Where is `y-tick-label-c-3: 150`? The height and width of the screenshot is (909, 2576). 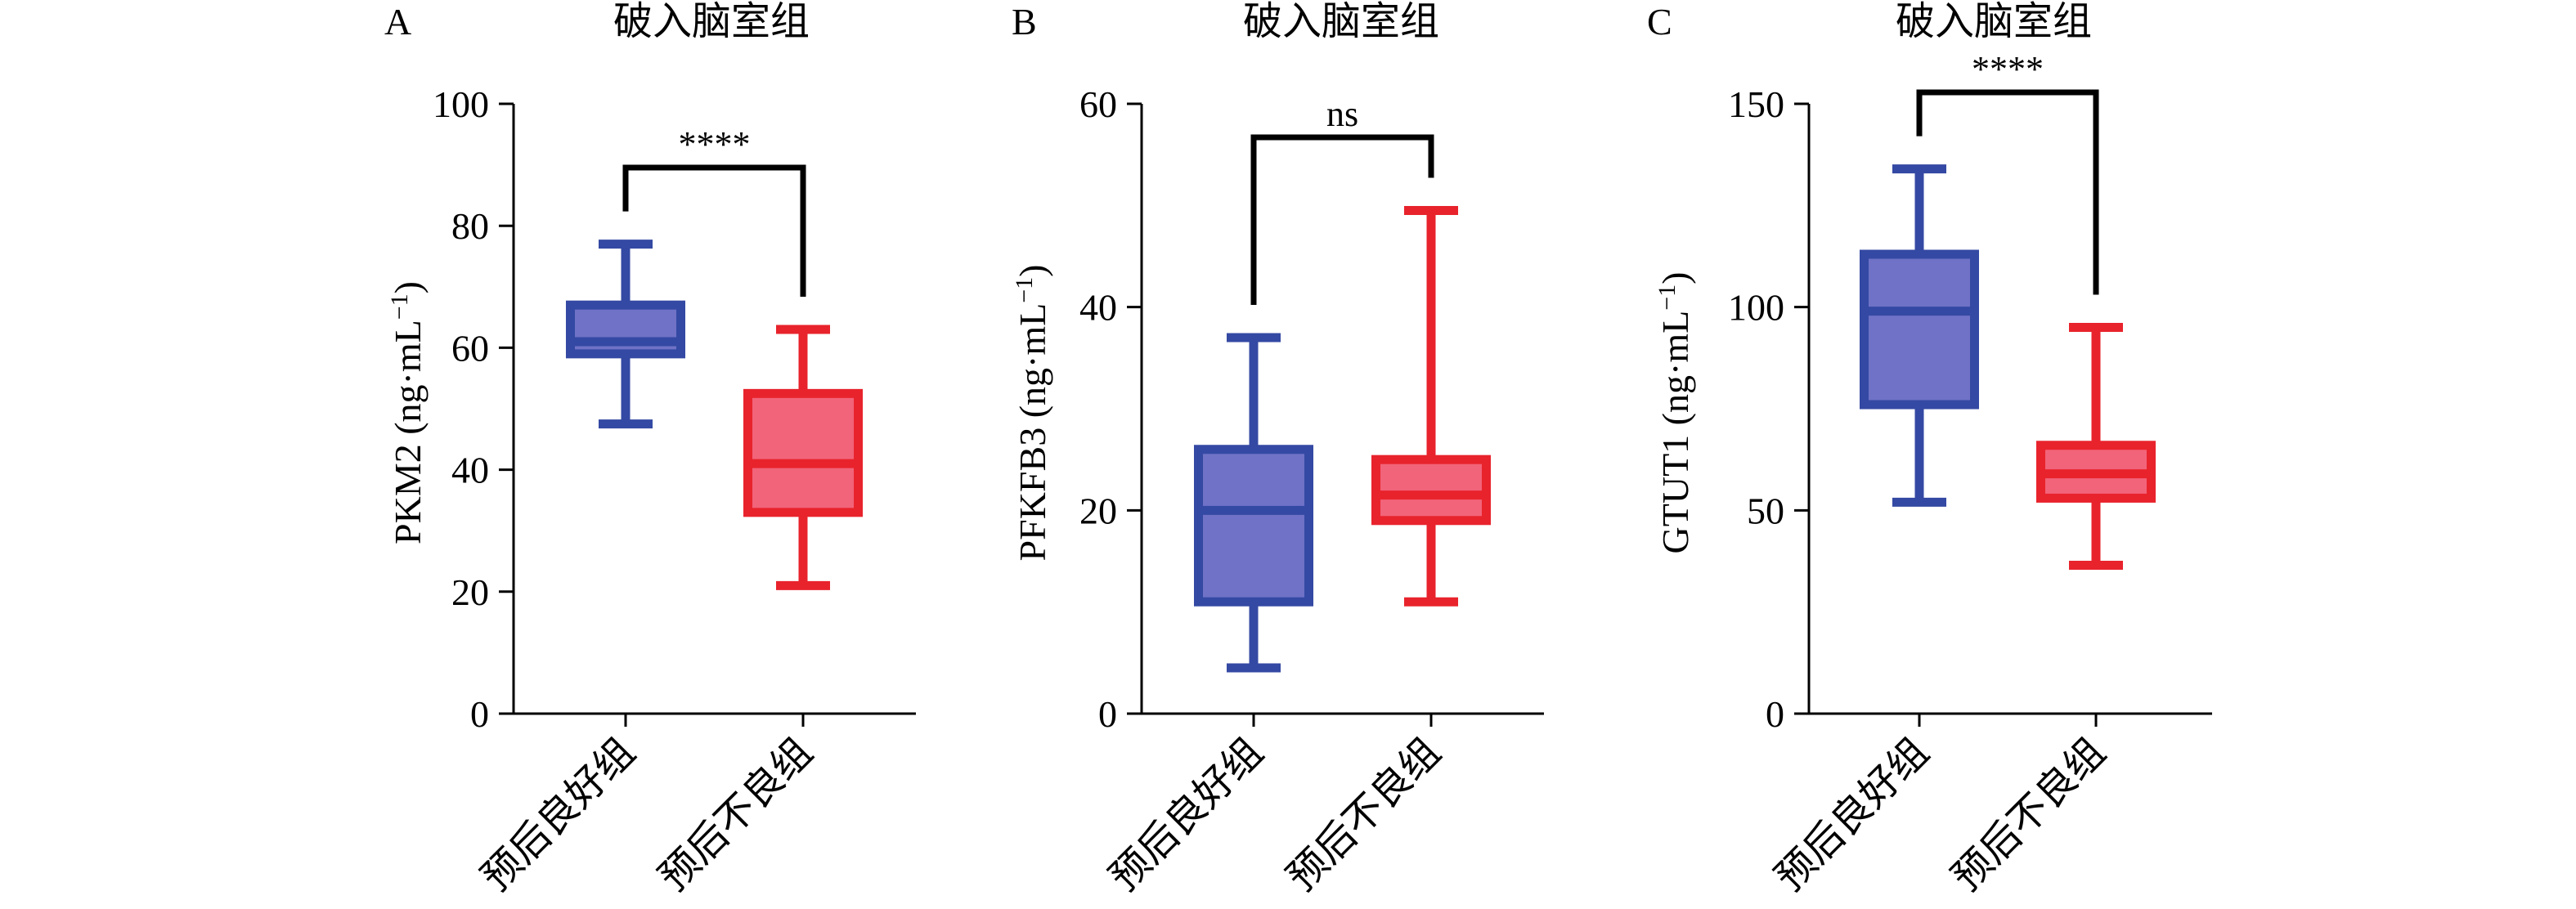 y-tick-label-c-3: 150 is located at coordinates (1756, 104).